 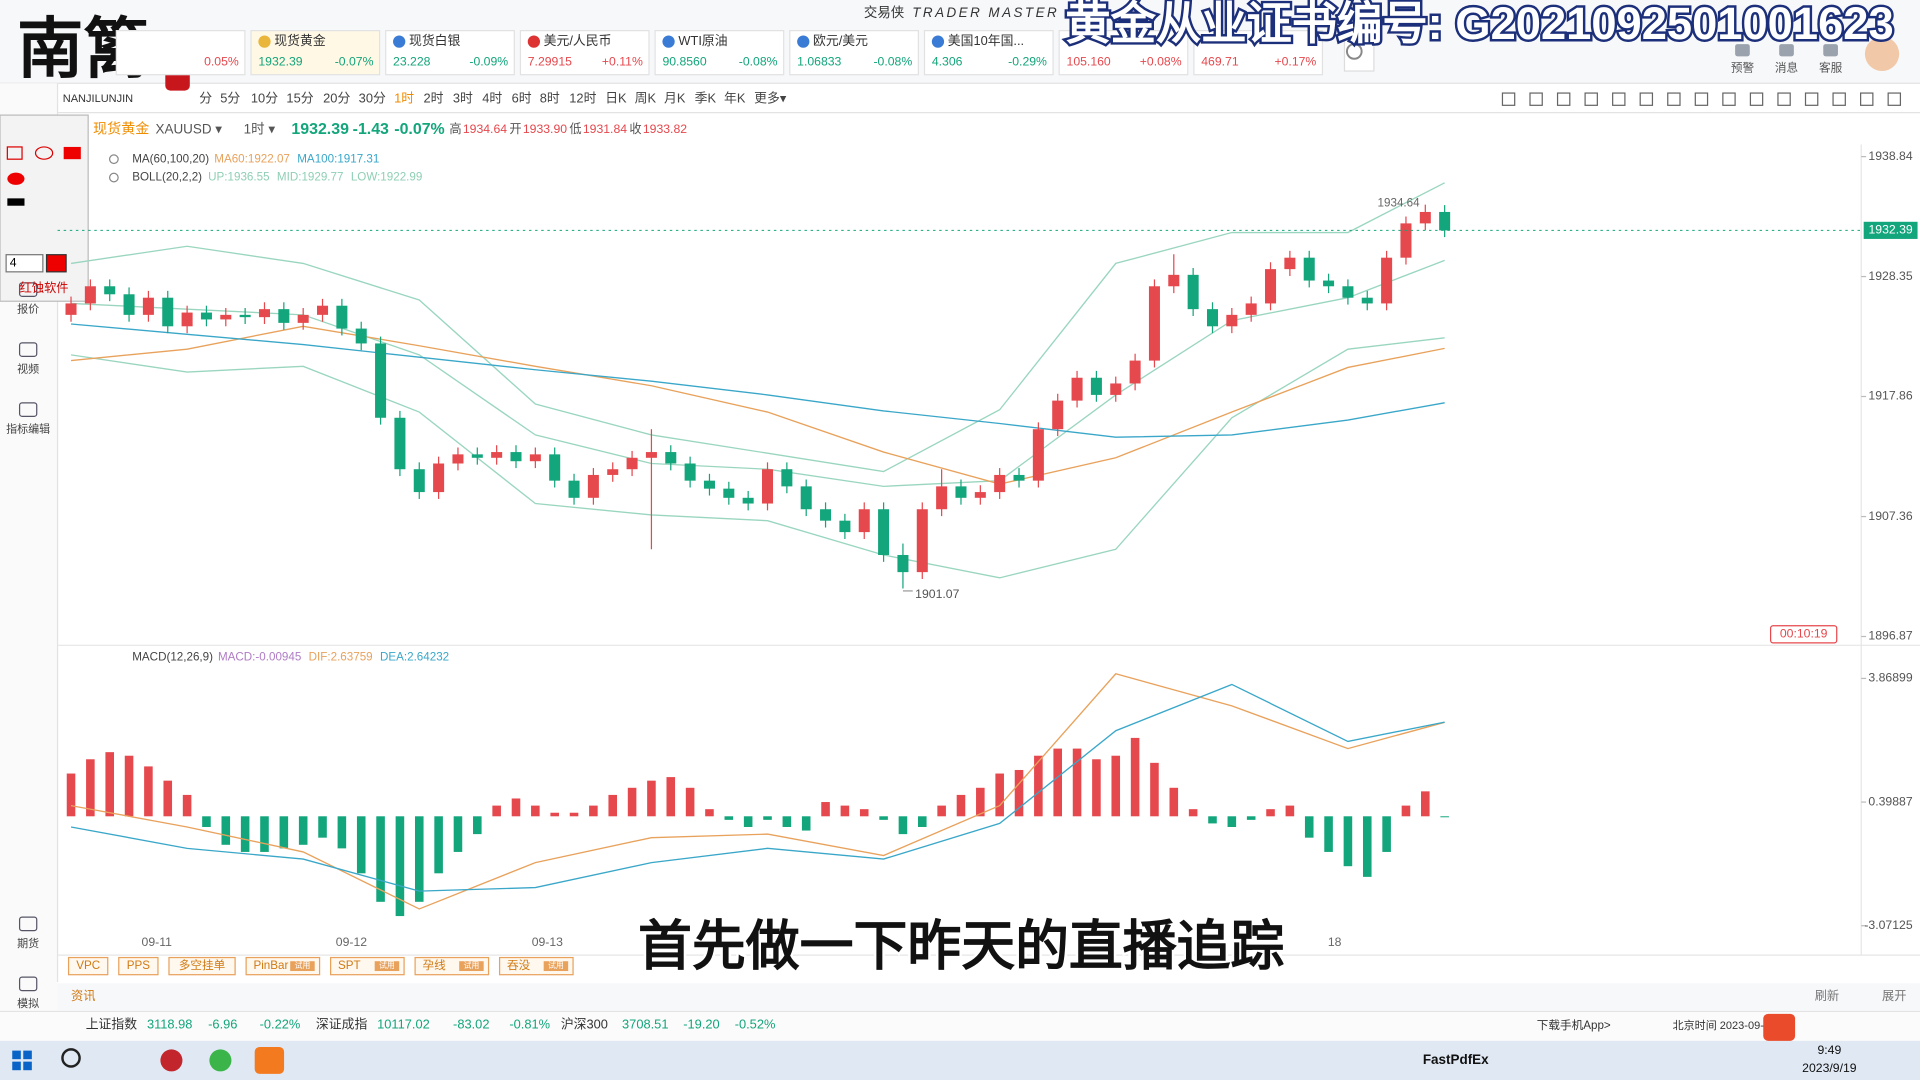 What do you see at coordinates (404, 98) in the screenshot?
I see `timeframe: 1时` at bounding box center [404, 98].